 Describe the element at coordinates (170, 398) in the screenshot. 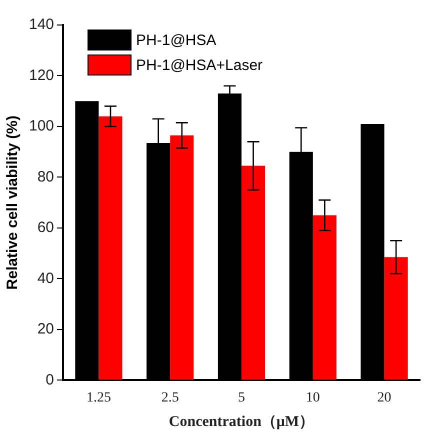

I see `x-tick-label: 2.5` at that location.